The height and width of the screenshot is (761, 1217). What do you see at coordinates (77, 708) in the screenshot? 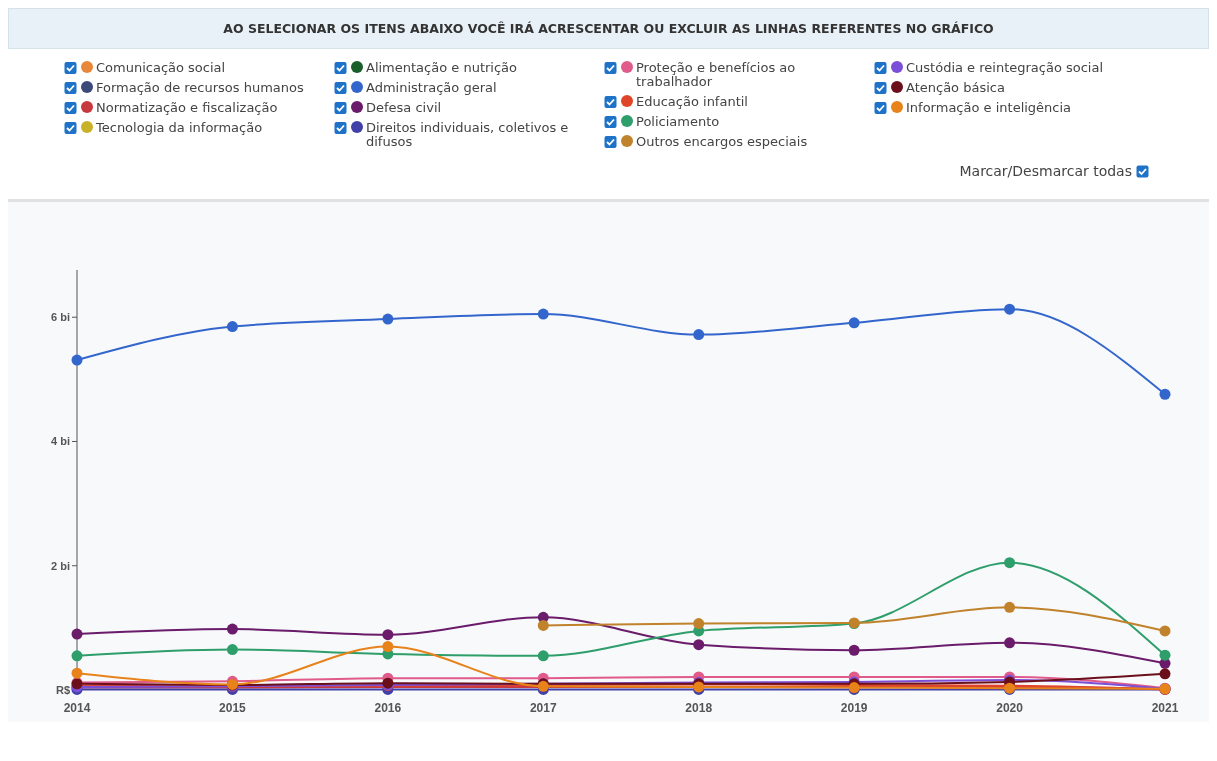
I see `x-tick-label: 2014` at bounding box center [77, 708].